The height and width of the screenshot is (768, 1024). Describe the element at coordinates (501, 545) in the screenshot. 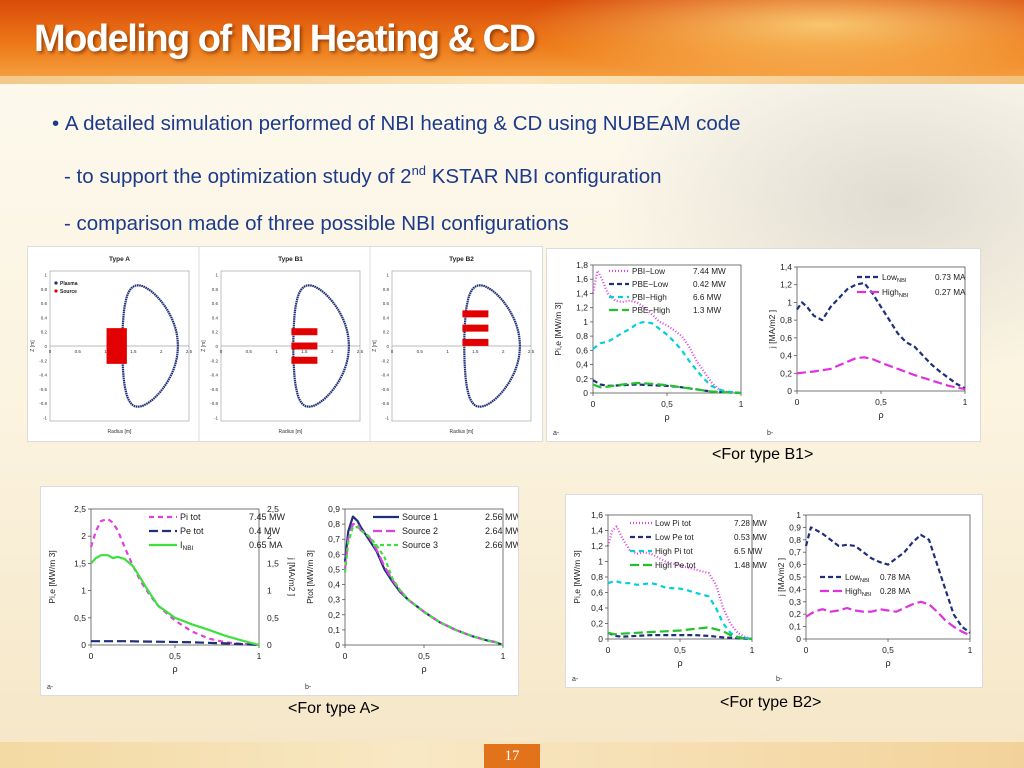

I see `legend-value: 2.66 MW` at that location.